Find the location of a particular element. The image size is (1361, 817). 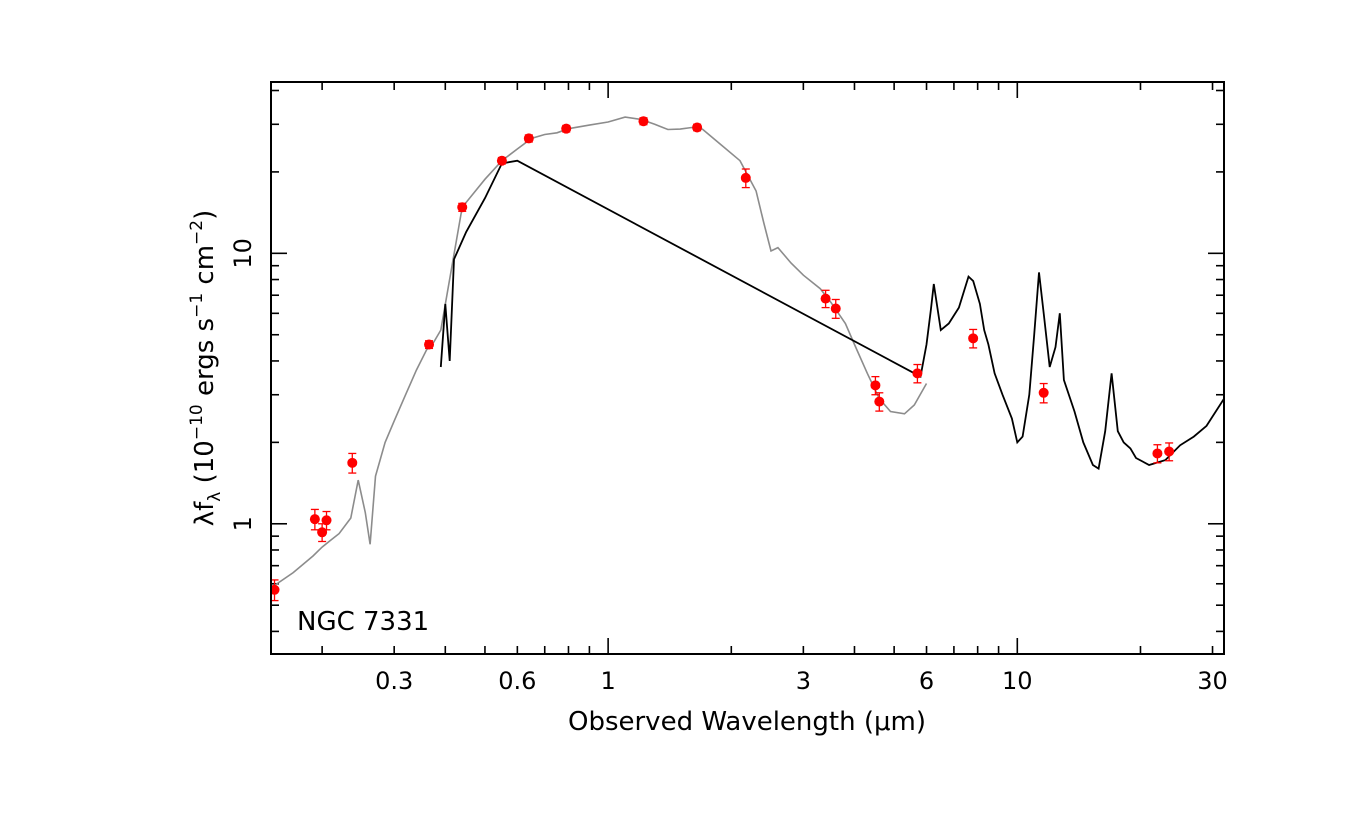

x-tick-label: 0.6 is located at coordinates (517, 681).